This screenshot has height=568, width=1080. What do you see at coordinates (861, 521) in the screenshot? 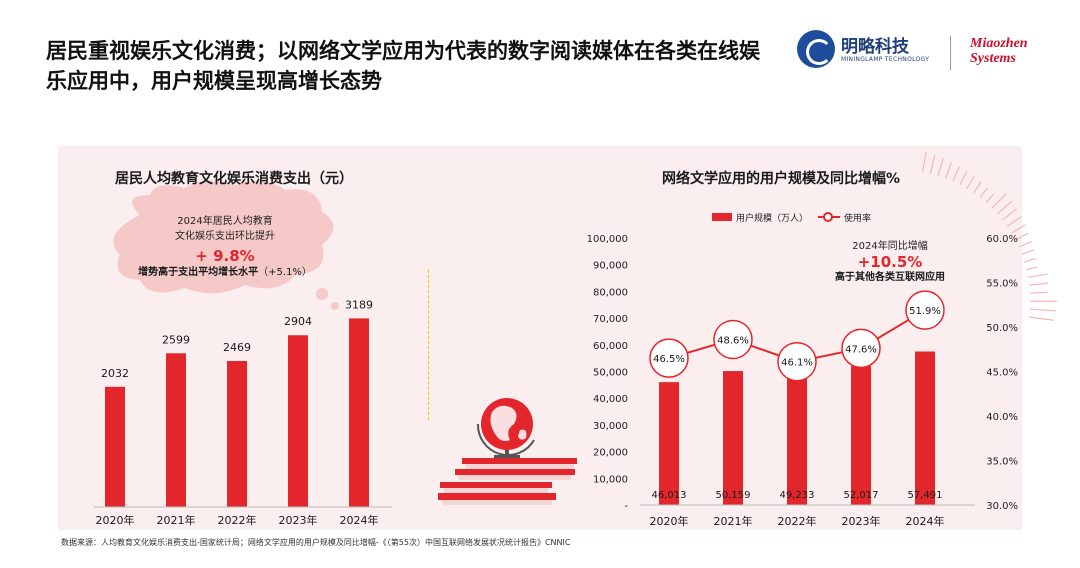
I see `right-x-tick-label: 2023年` at bounding box center [861, 521].